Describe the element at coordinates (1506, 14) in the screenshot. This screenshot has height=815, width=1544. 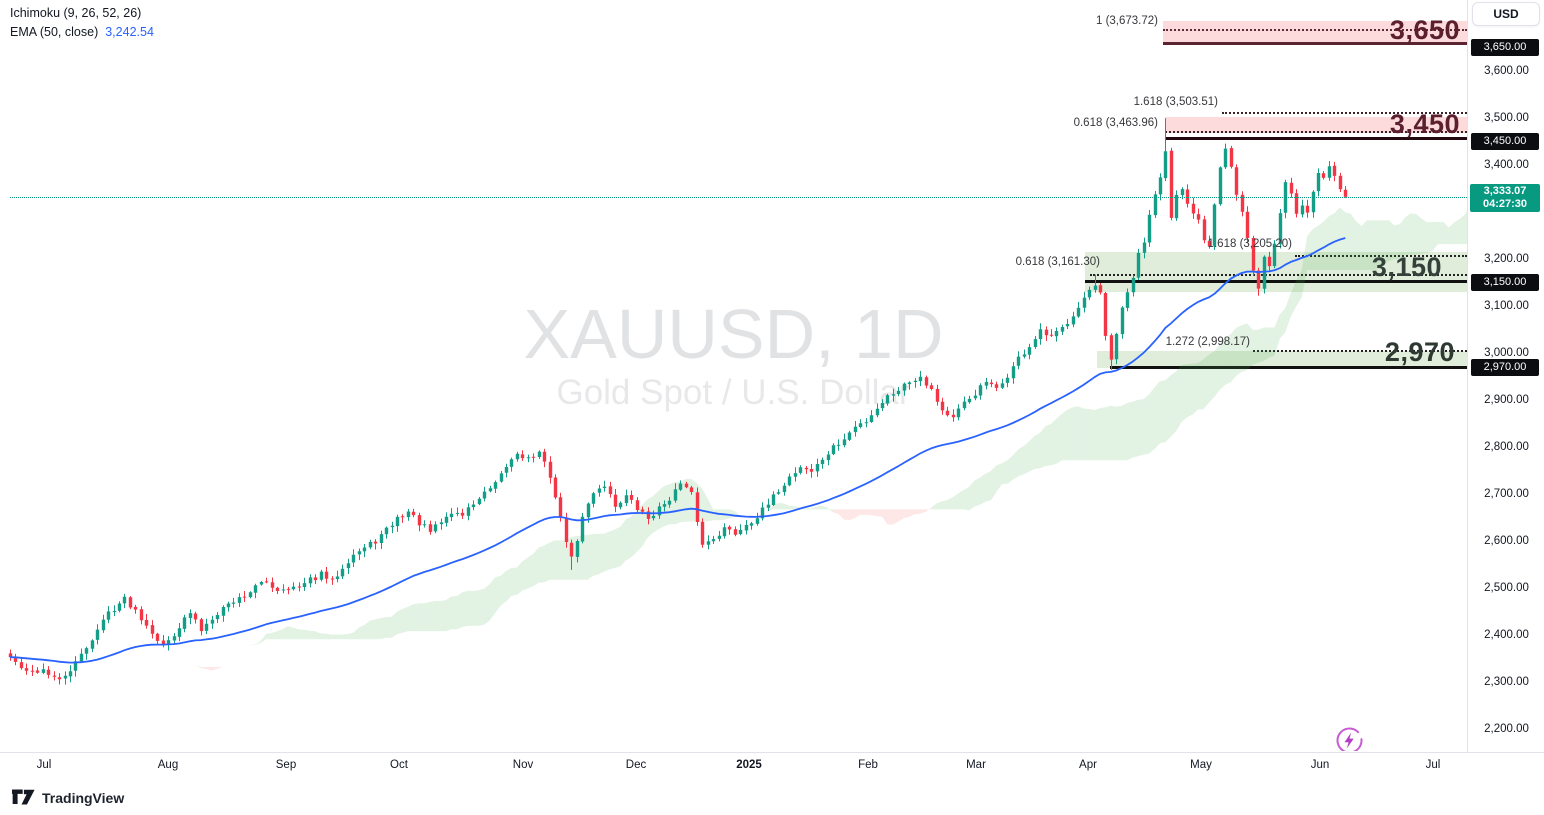
I see `currency-toggle-button: USD` at that location.